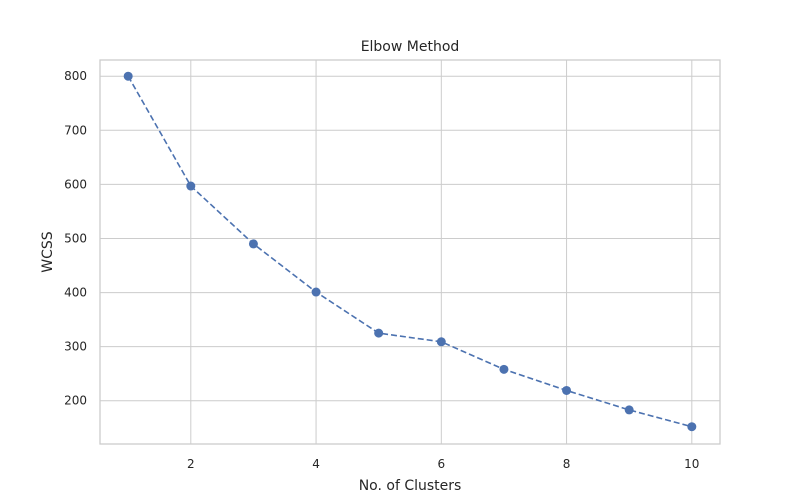 This screenshot has width=800, height=504. Describe the element at coordinates (410, 47) in the screenshot. I see `chart-title: Elbow Method` at that location.